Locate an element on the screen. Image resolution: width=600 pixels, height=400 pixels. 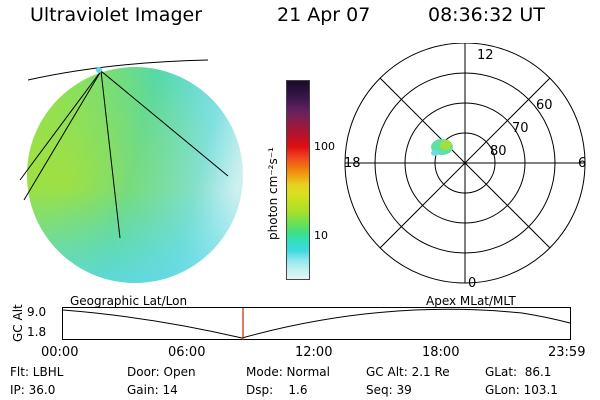
hour-label-12: 12 is located at coordinates (485, 55).